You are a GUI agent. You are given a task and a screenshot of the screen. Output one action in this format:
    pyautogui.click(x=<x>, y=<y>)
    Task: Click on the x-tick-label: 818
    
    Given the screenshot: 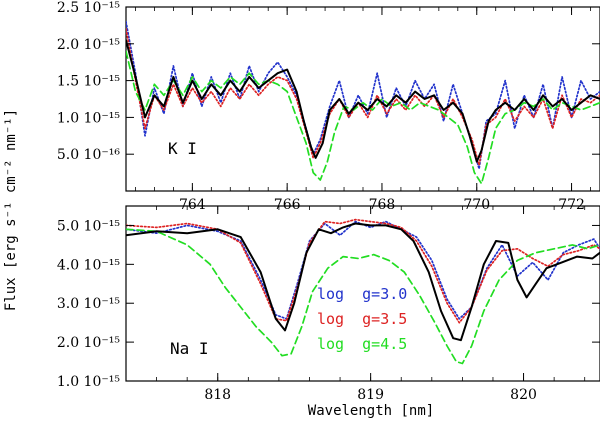 What is the action you would take?
    pyautogui.click(x=217, y=395)
    